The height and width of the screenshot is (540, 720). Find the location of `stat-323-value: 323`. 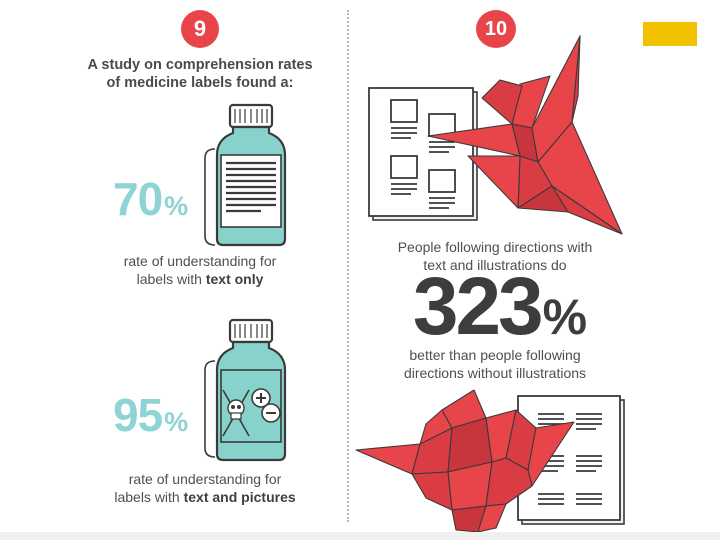

stat-323-value: 323 is located at coordinates (478, 306).